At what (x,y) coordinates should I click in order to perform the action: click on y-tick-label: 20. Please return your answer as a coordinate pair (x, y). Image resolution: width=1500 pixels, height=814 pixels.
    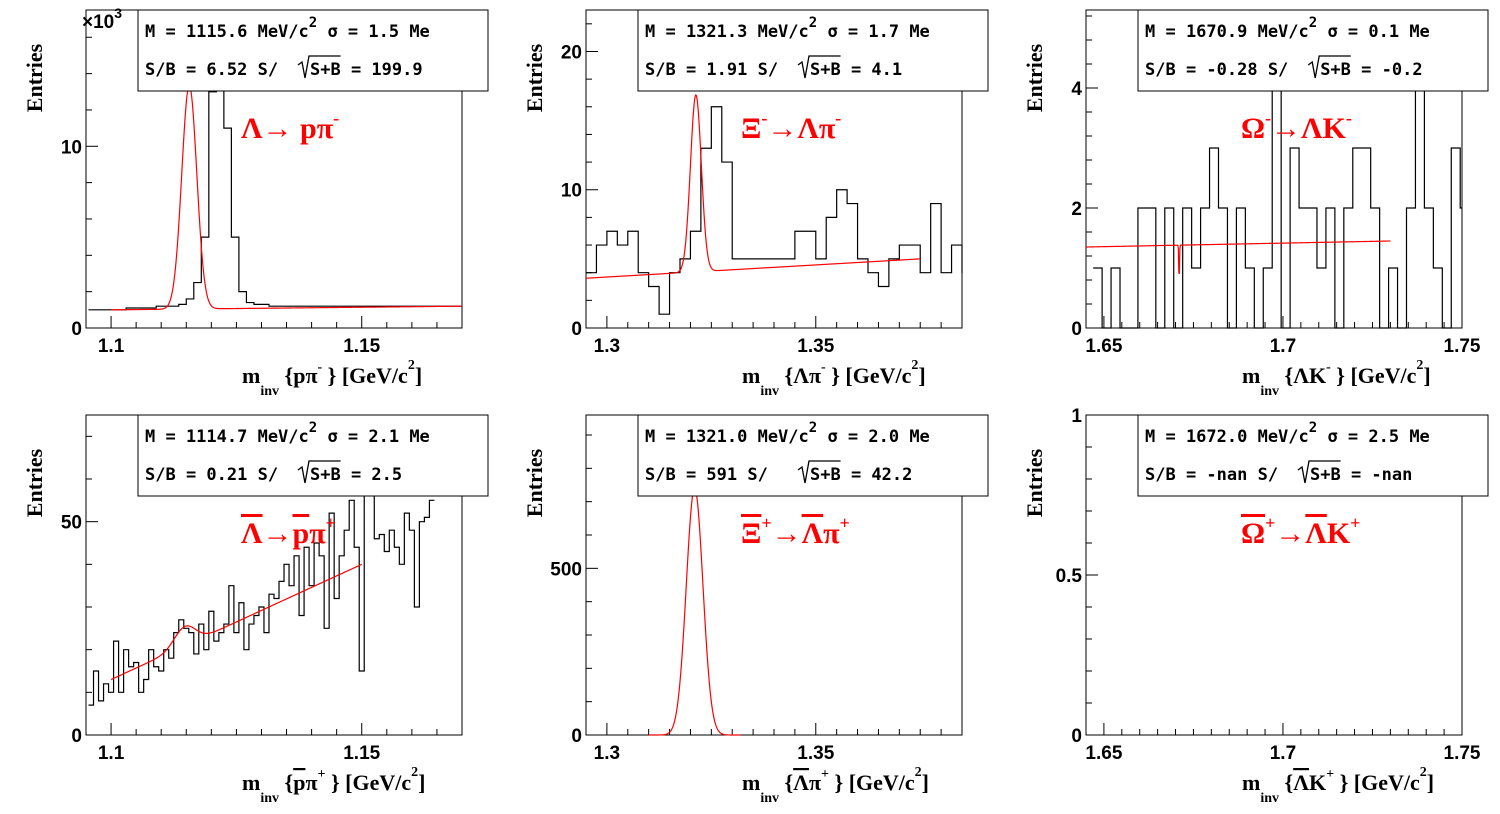
    Looking at the image, I should click on (571, 52).